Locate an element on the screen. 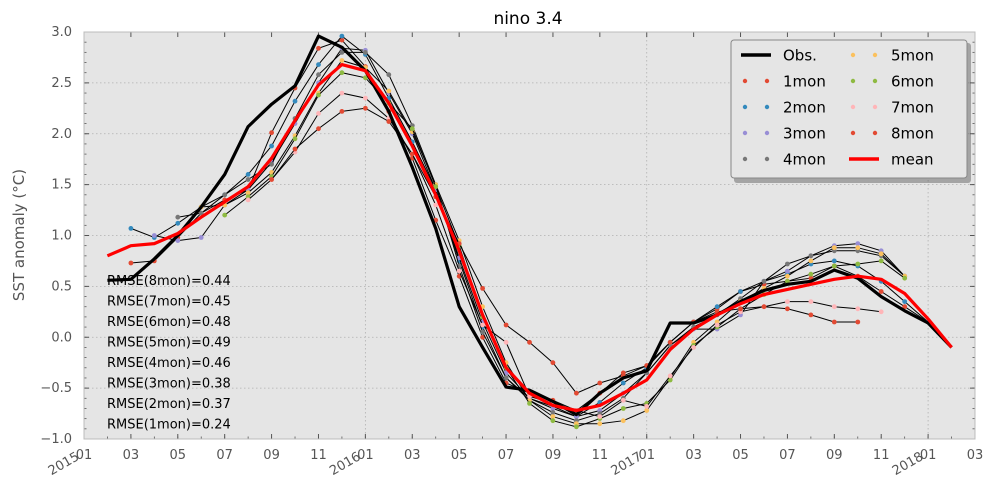  legend-label-obs: Obs. is located at coordinates (800, 56).